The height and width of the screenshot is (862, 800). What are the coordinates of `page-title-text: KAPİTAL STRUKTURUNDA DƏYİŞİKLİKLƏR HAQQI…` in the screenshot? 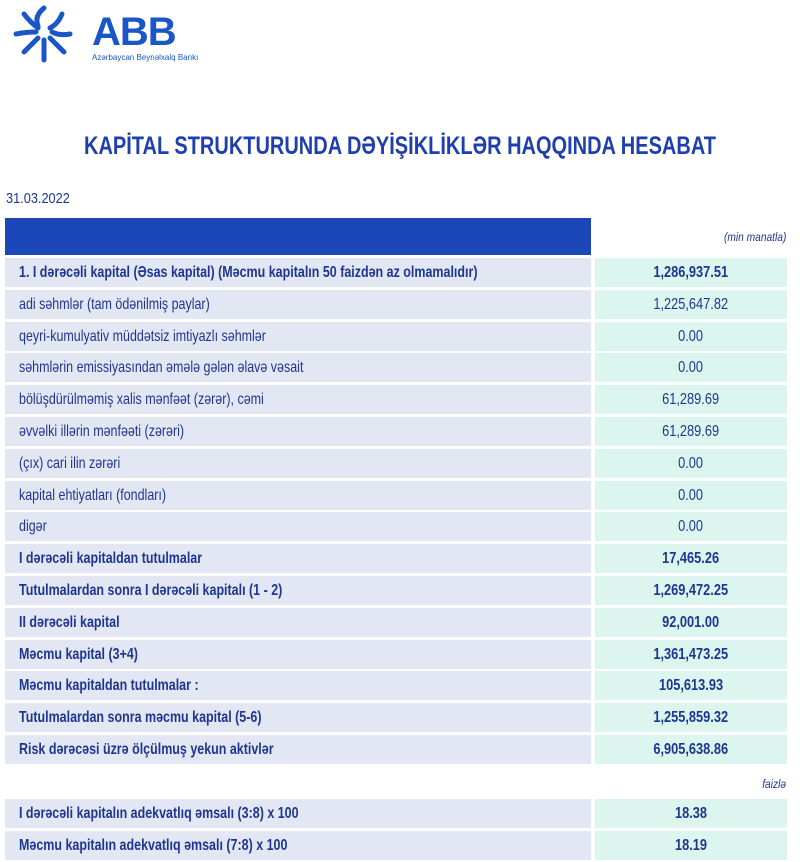 It's located at (400, 146).